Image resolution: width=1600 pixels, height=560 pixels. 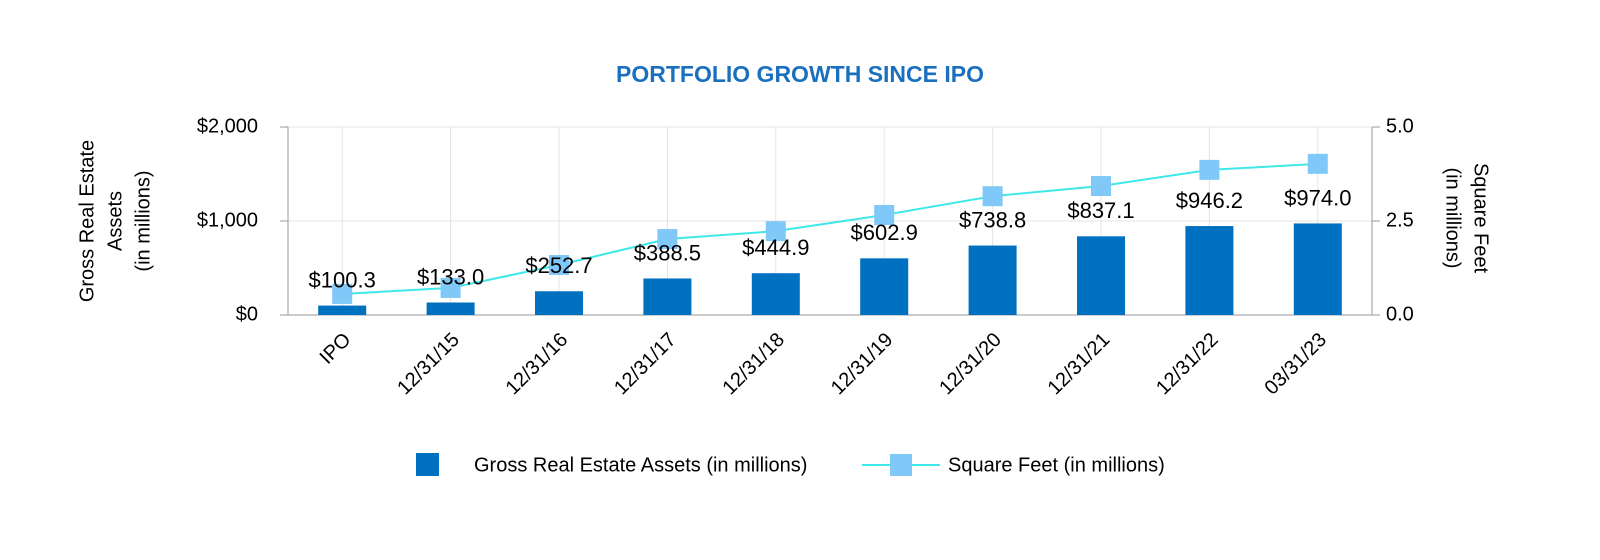 I want to click on y2-tick-label: 5.0, so click(x=1400, y=126).